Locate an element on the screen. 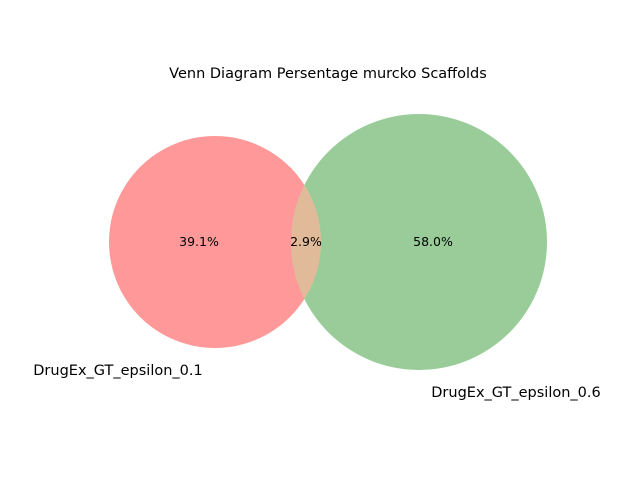 Image resolution: width=640 pixels, height=480 pixels. set-label-left: DrugEx_GT_epsilon_0.1 is located at coordinates (117, 371).